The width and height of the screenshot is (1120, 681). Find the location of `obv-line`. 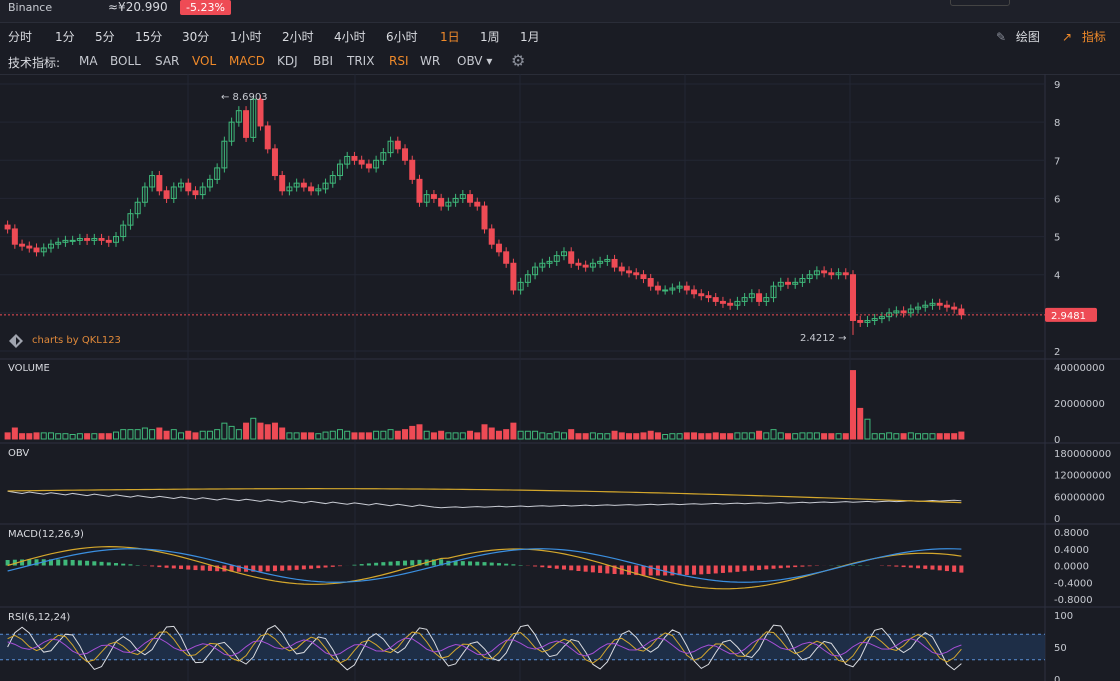

obv-line is located at coordinates (484, 499).